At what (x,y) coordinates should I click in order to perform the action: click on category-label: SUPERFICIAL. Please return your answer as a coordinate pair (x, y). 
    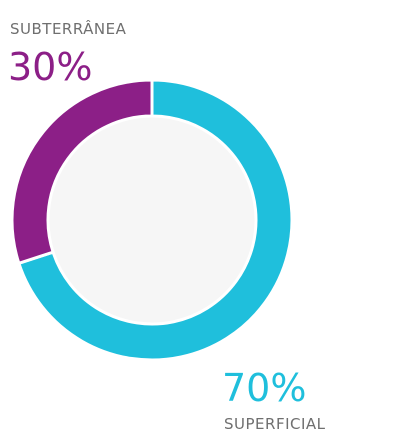
    Looking at the image, I should click on (275, 424).